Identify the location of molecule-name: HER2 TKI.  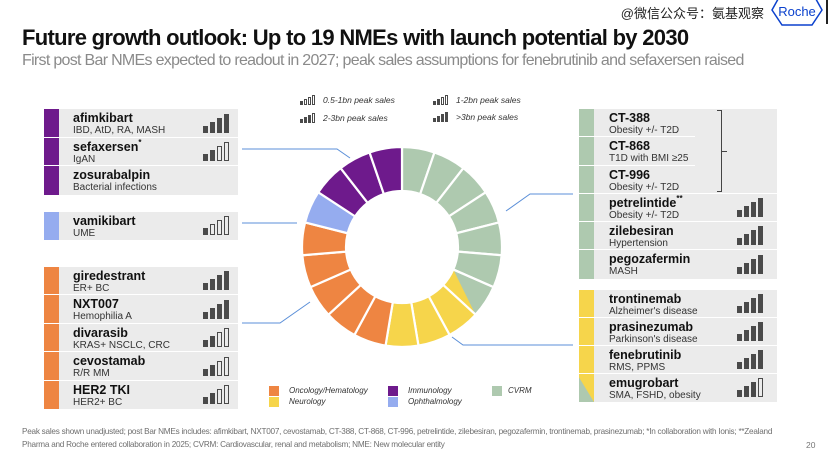
(101, 390).